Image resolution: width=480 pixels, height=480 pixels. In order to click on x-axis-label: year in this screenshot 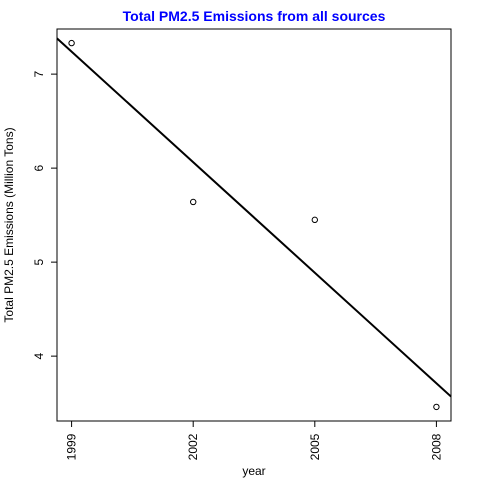, I will do `click(253, 471)`.